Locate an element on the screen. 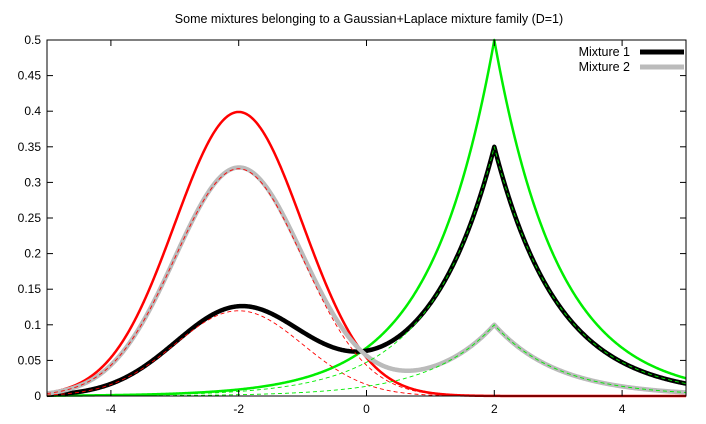 This screenshot has height=424, width=706. legend-label-mixture-1: Mixture 1 is located at coordinates (604, 52).